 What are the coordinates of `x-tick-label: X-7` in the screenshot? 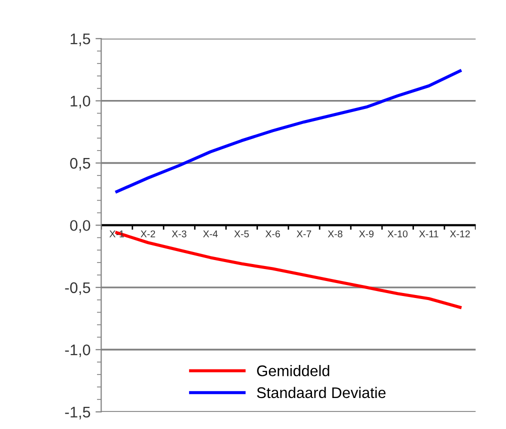 It's located at (304, 234).